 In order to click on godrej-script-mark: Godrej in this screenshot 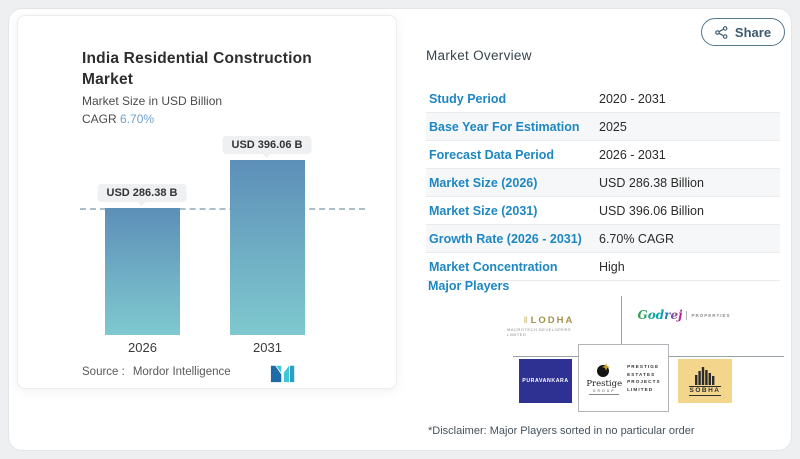, I will do `click(660, 315)`.